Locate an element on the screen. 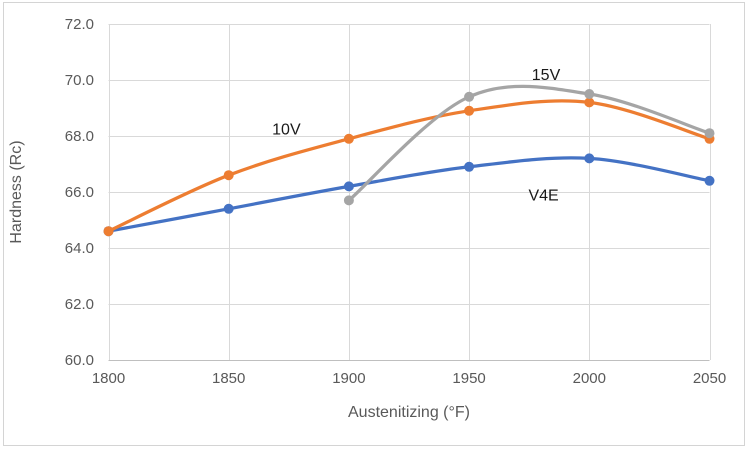 The image size is (751, 452). data-point-10V-1900 is located at coordinates (348, 138).